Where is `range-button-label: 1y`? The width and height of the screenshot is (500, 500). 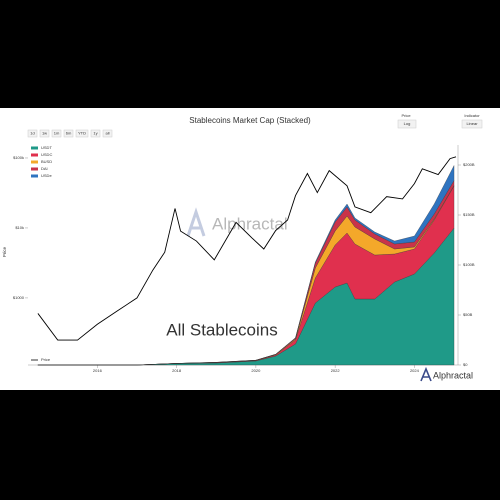 range-button-label: 1y is located at coordinates (95, 133).